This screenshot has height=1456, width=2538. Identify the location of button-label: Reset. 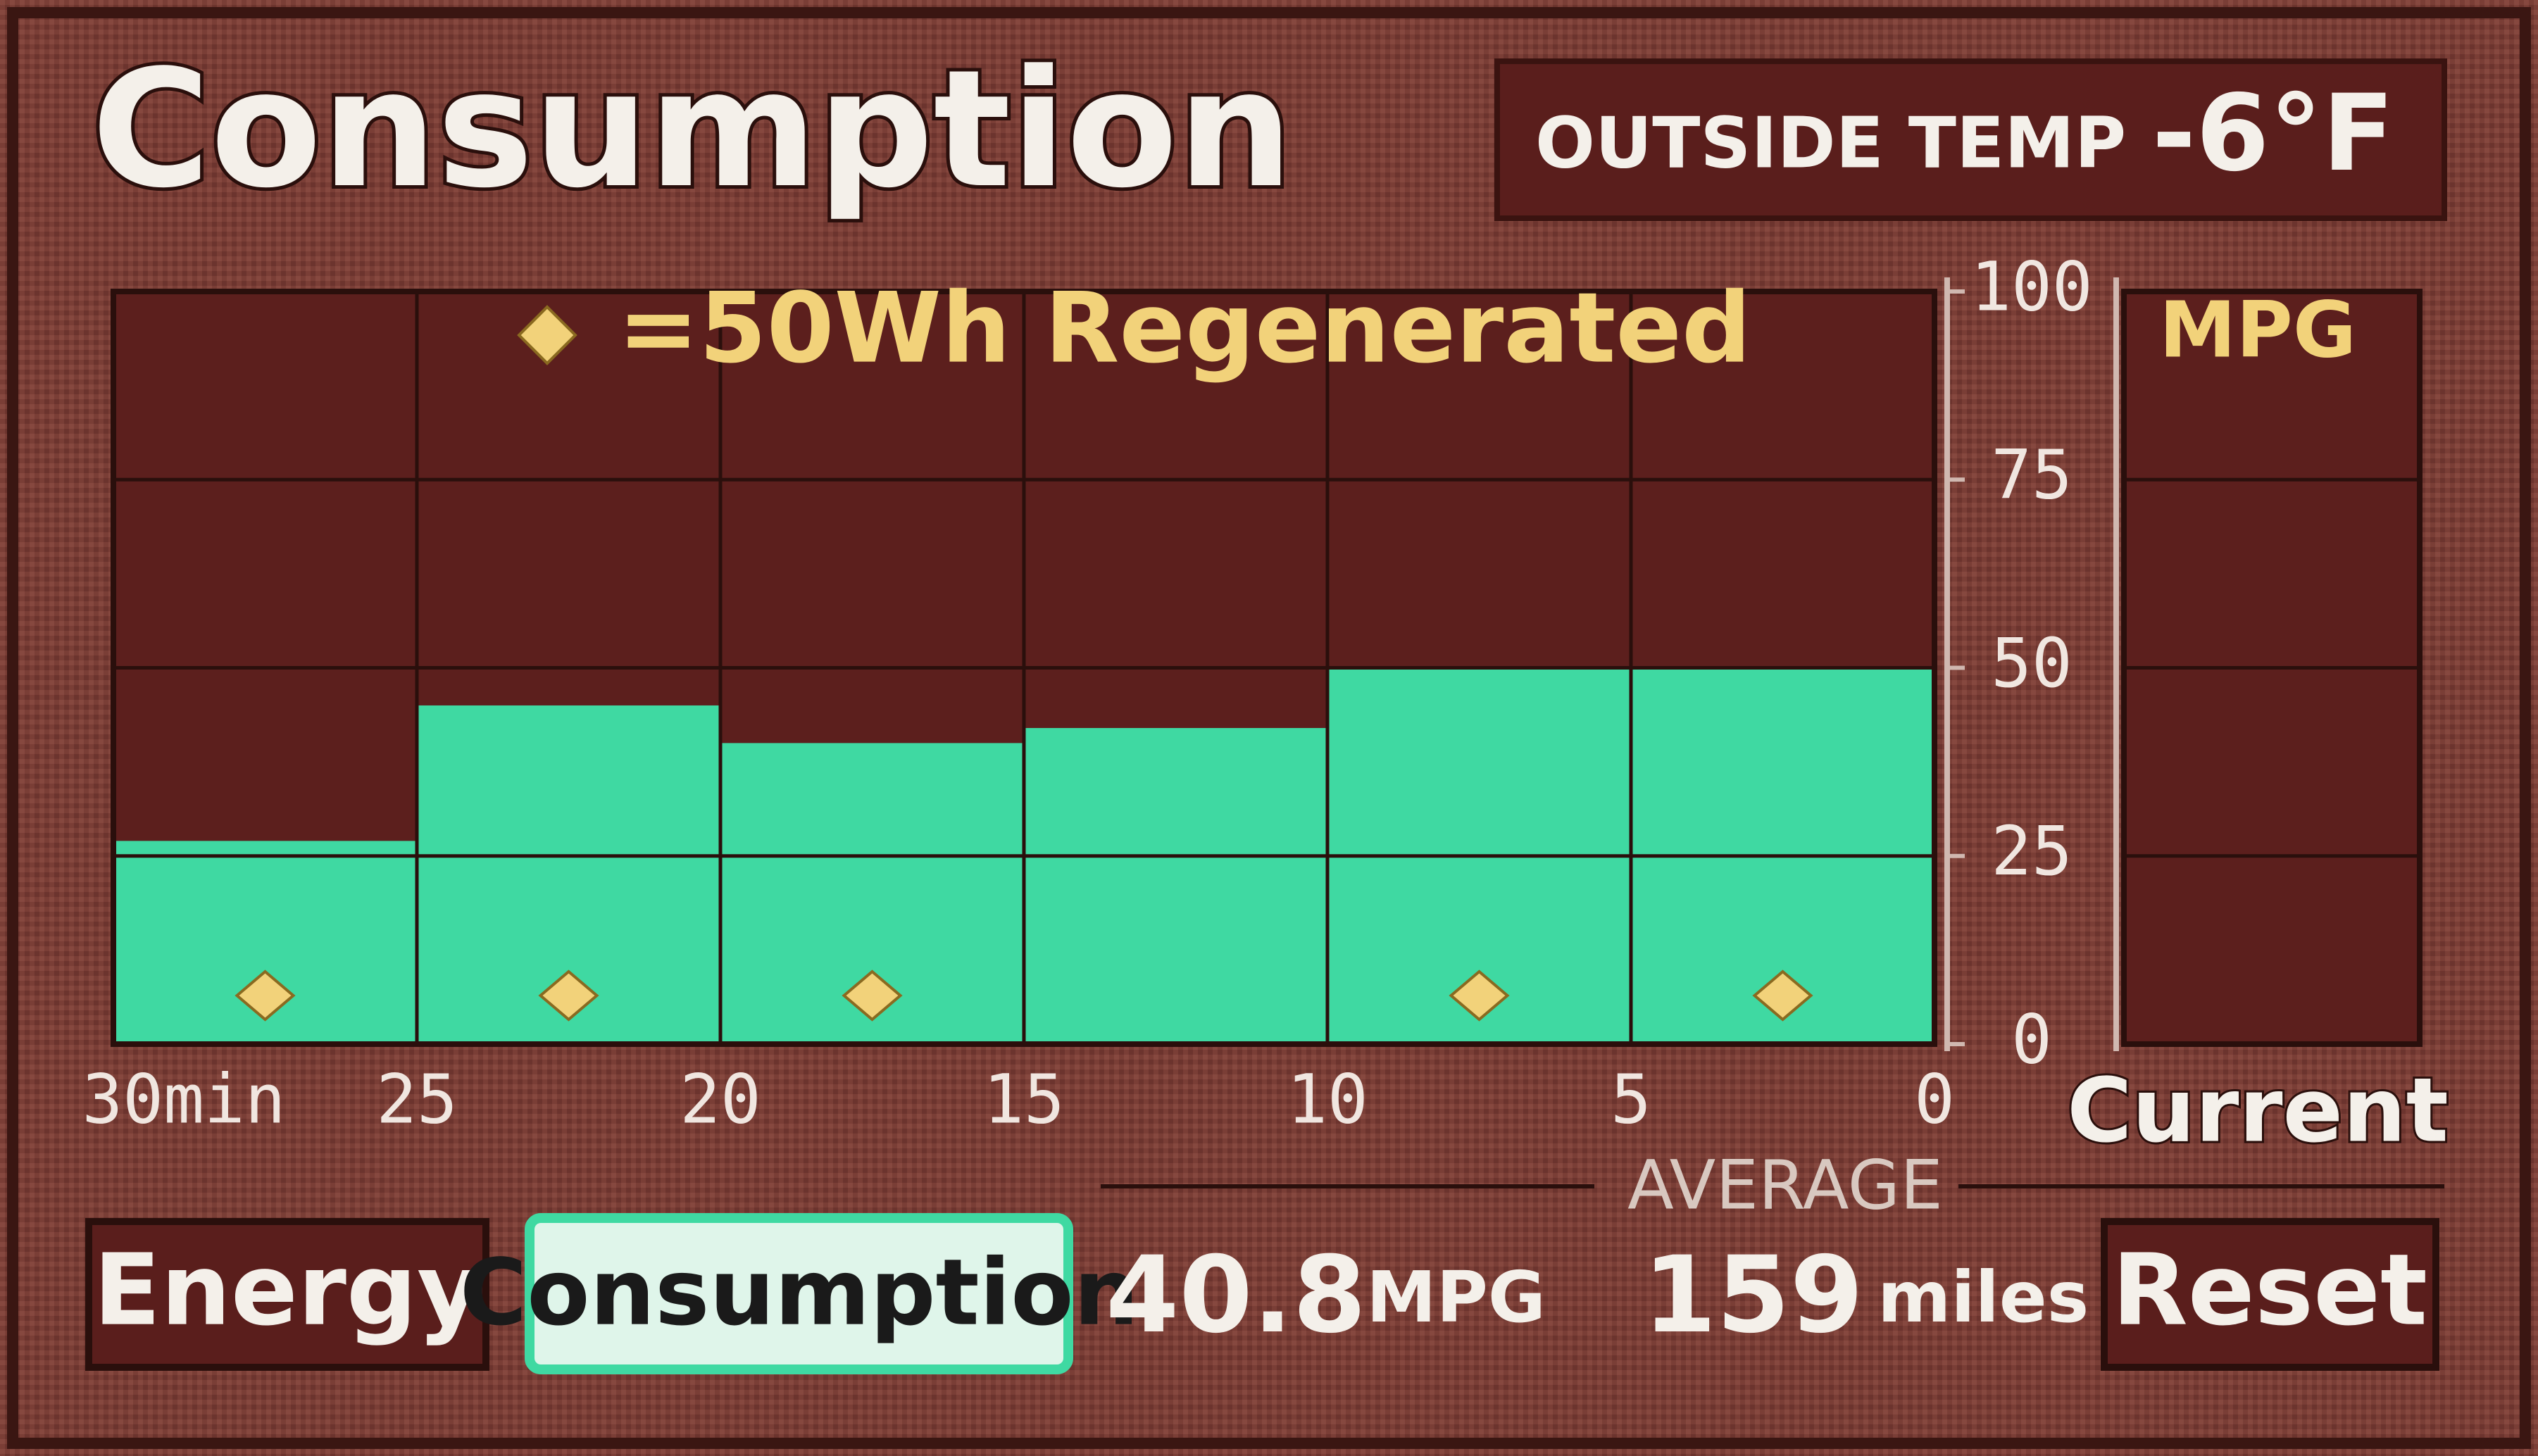
(2269, 1291).